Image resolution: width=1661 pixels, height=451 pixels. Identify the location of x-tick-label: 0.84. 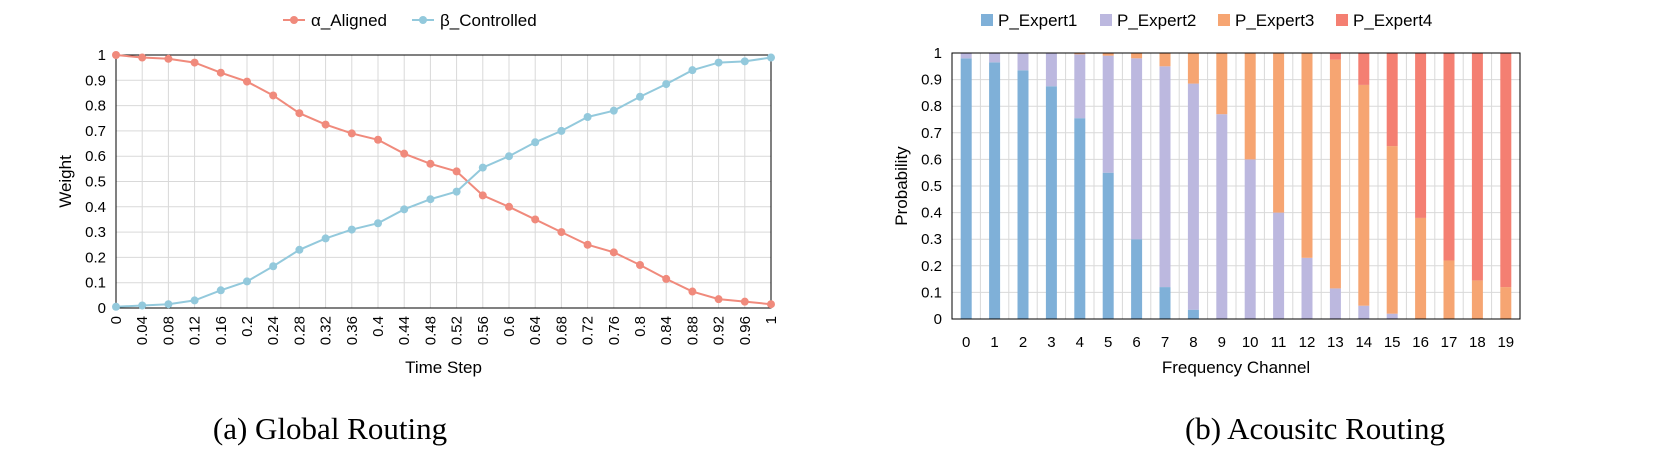
(666, 330).